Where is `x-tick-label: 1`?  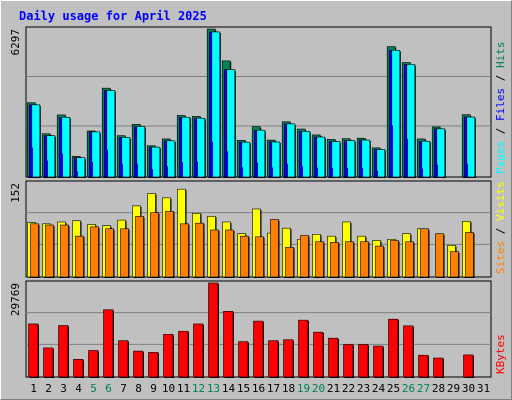
x-tick-label: 1 is located at coordinates (33, 388).